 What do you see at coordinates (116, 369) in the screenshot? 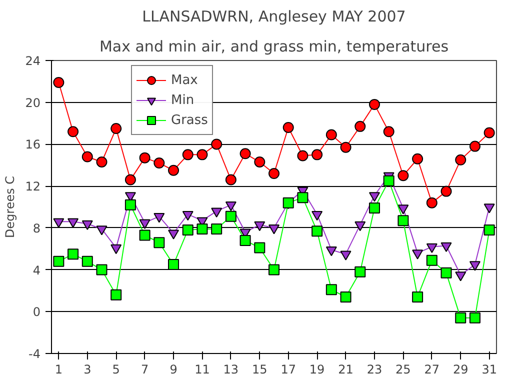
I see `x-tick-label: 5` at bounding box center [116, 369].